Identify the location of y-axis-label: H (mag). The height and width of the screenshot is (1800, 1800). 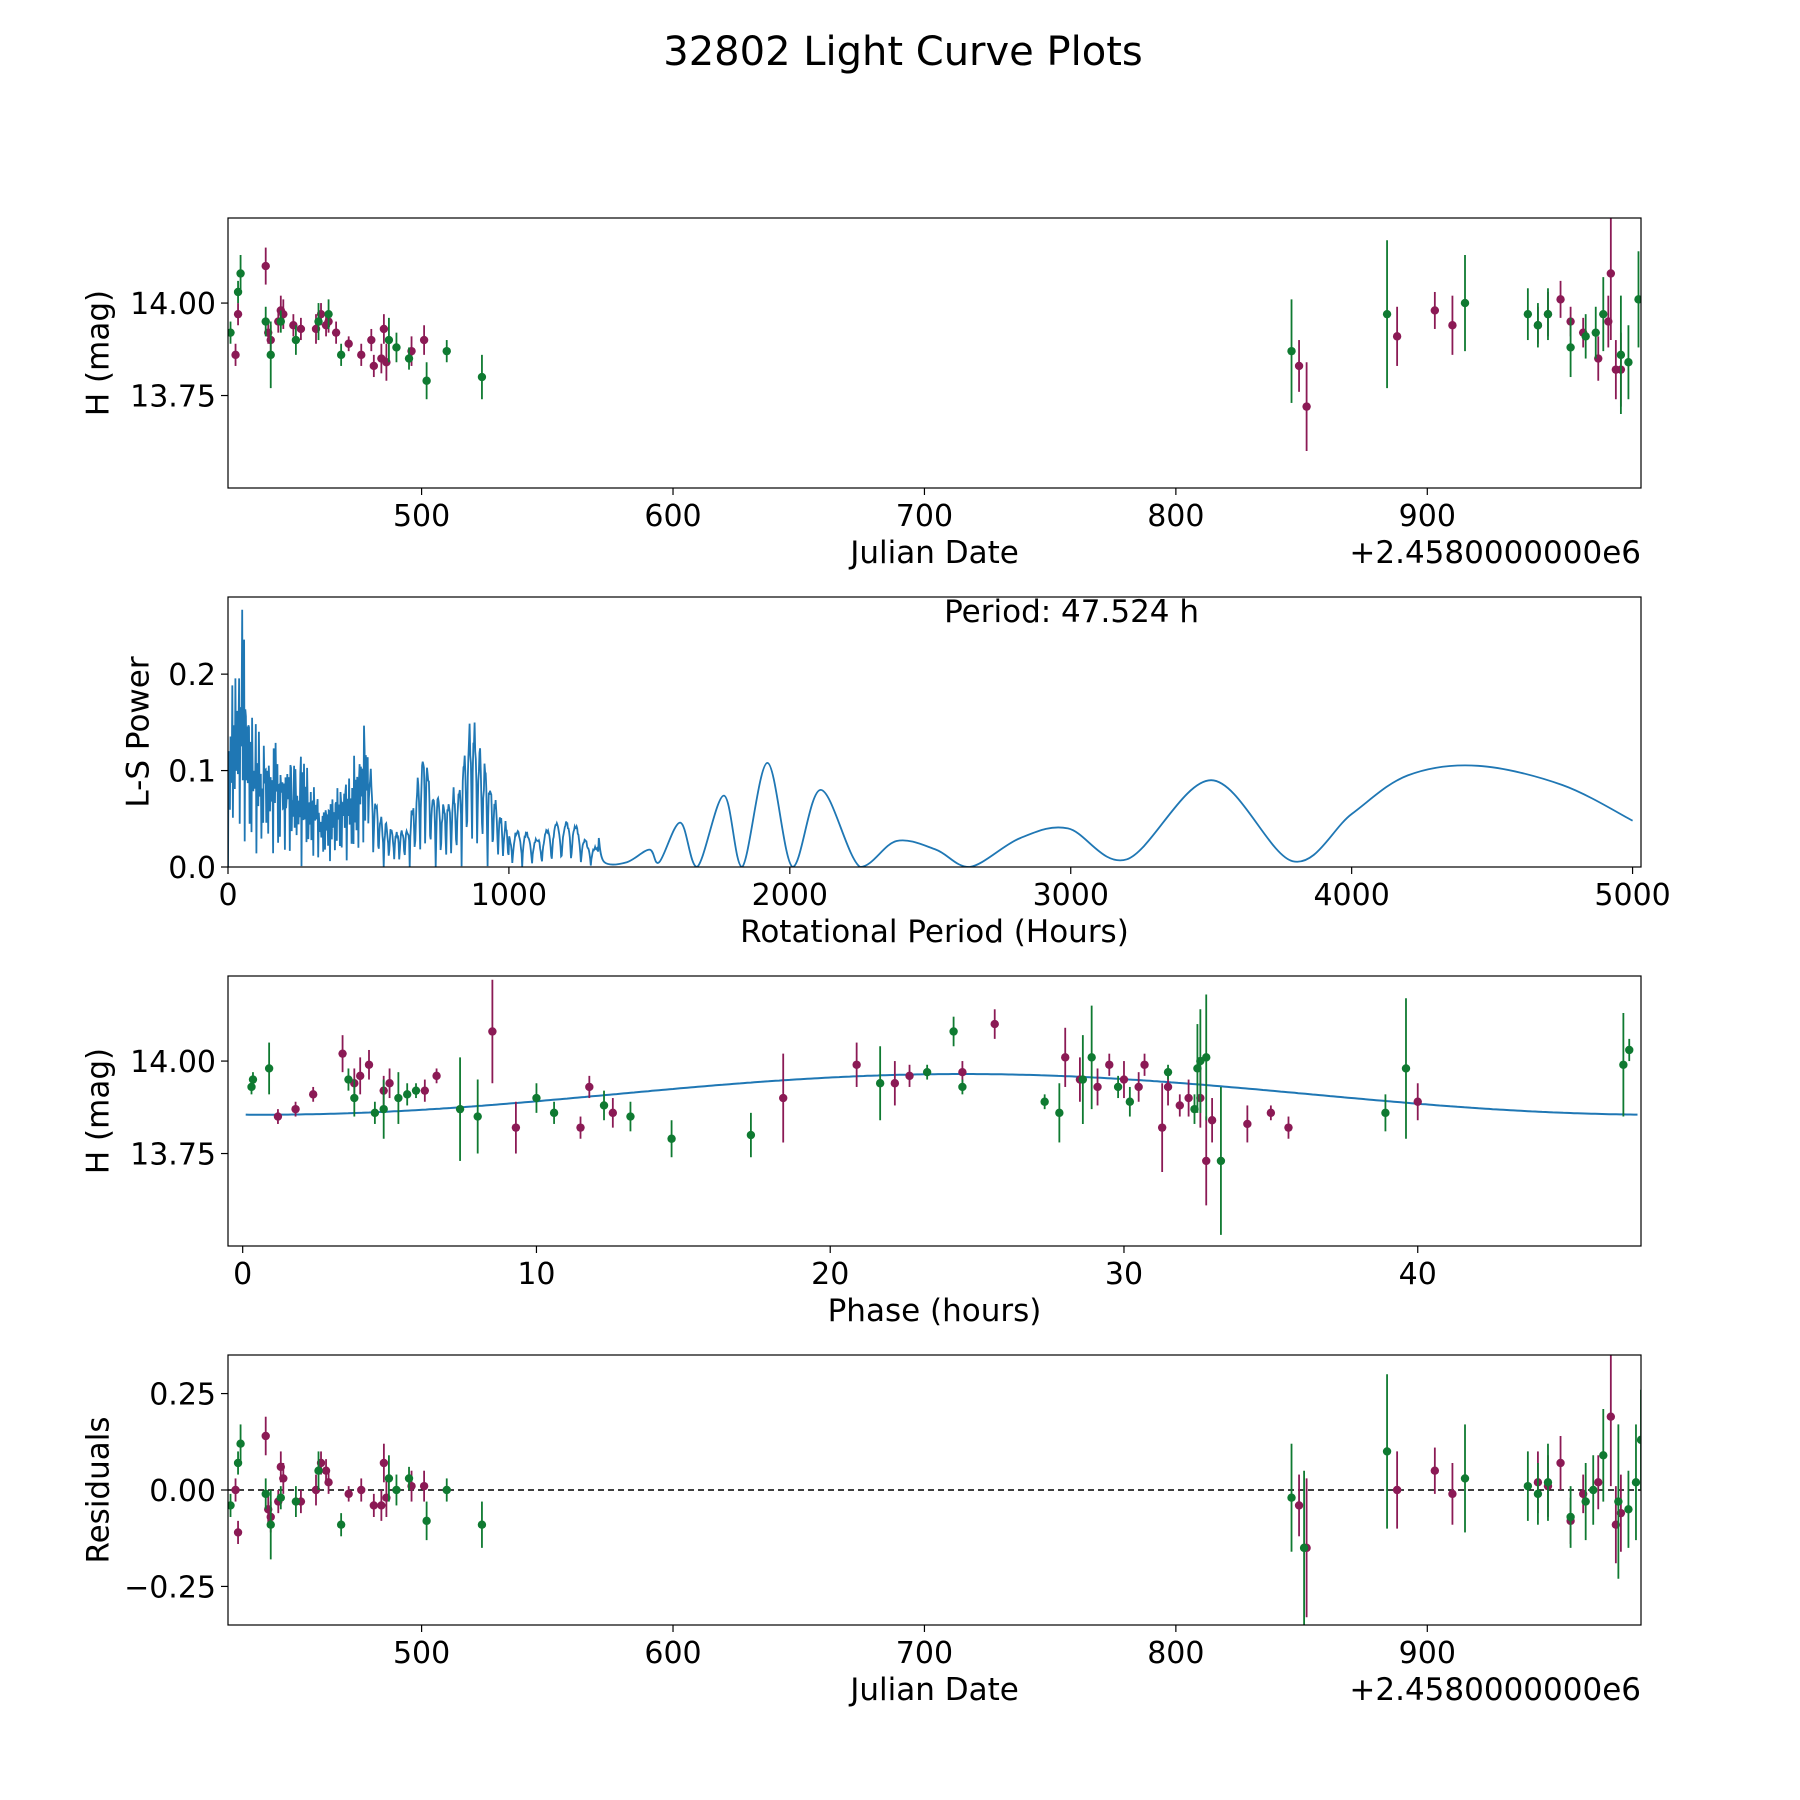
(99, 1111).